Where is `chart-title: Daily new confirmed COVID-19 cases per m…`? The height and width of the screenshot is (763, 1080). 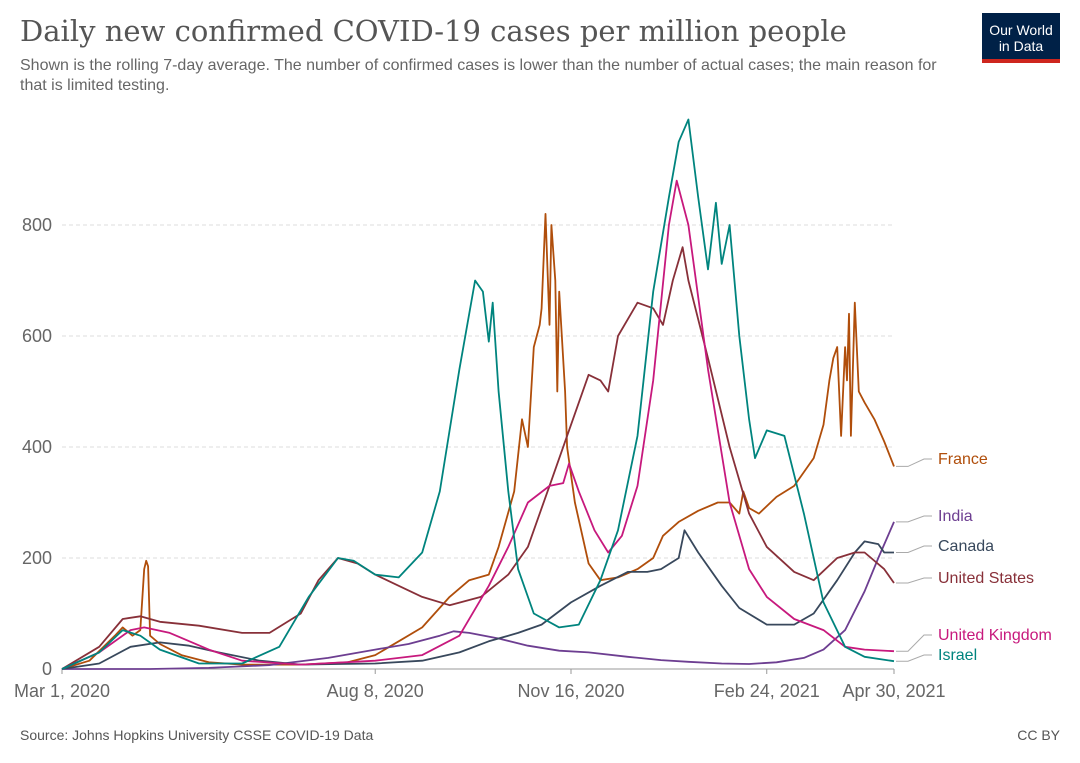
chart-title: Daily new confirmed COVID-19 cases per m… is located at coordinates (433, 31).